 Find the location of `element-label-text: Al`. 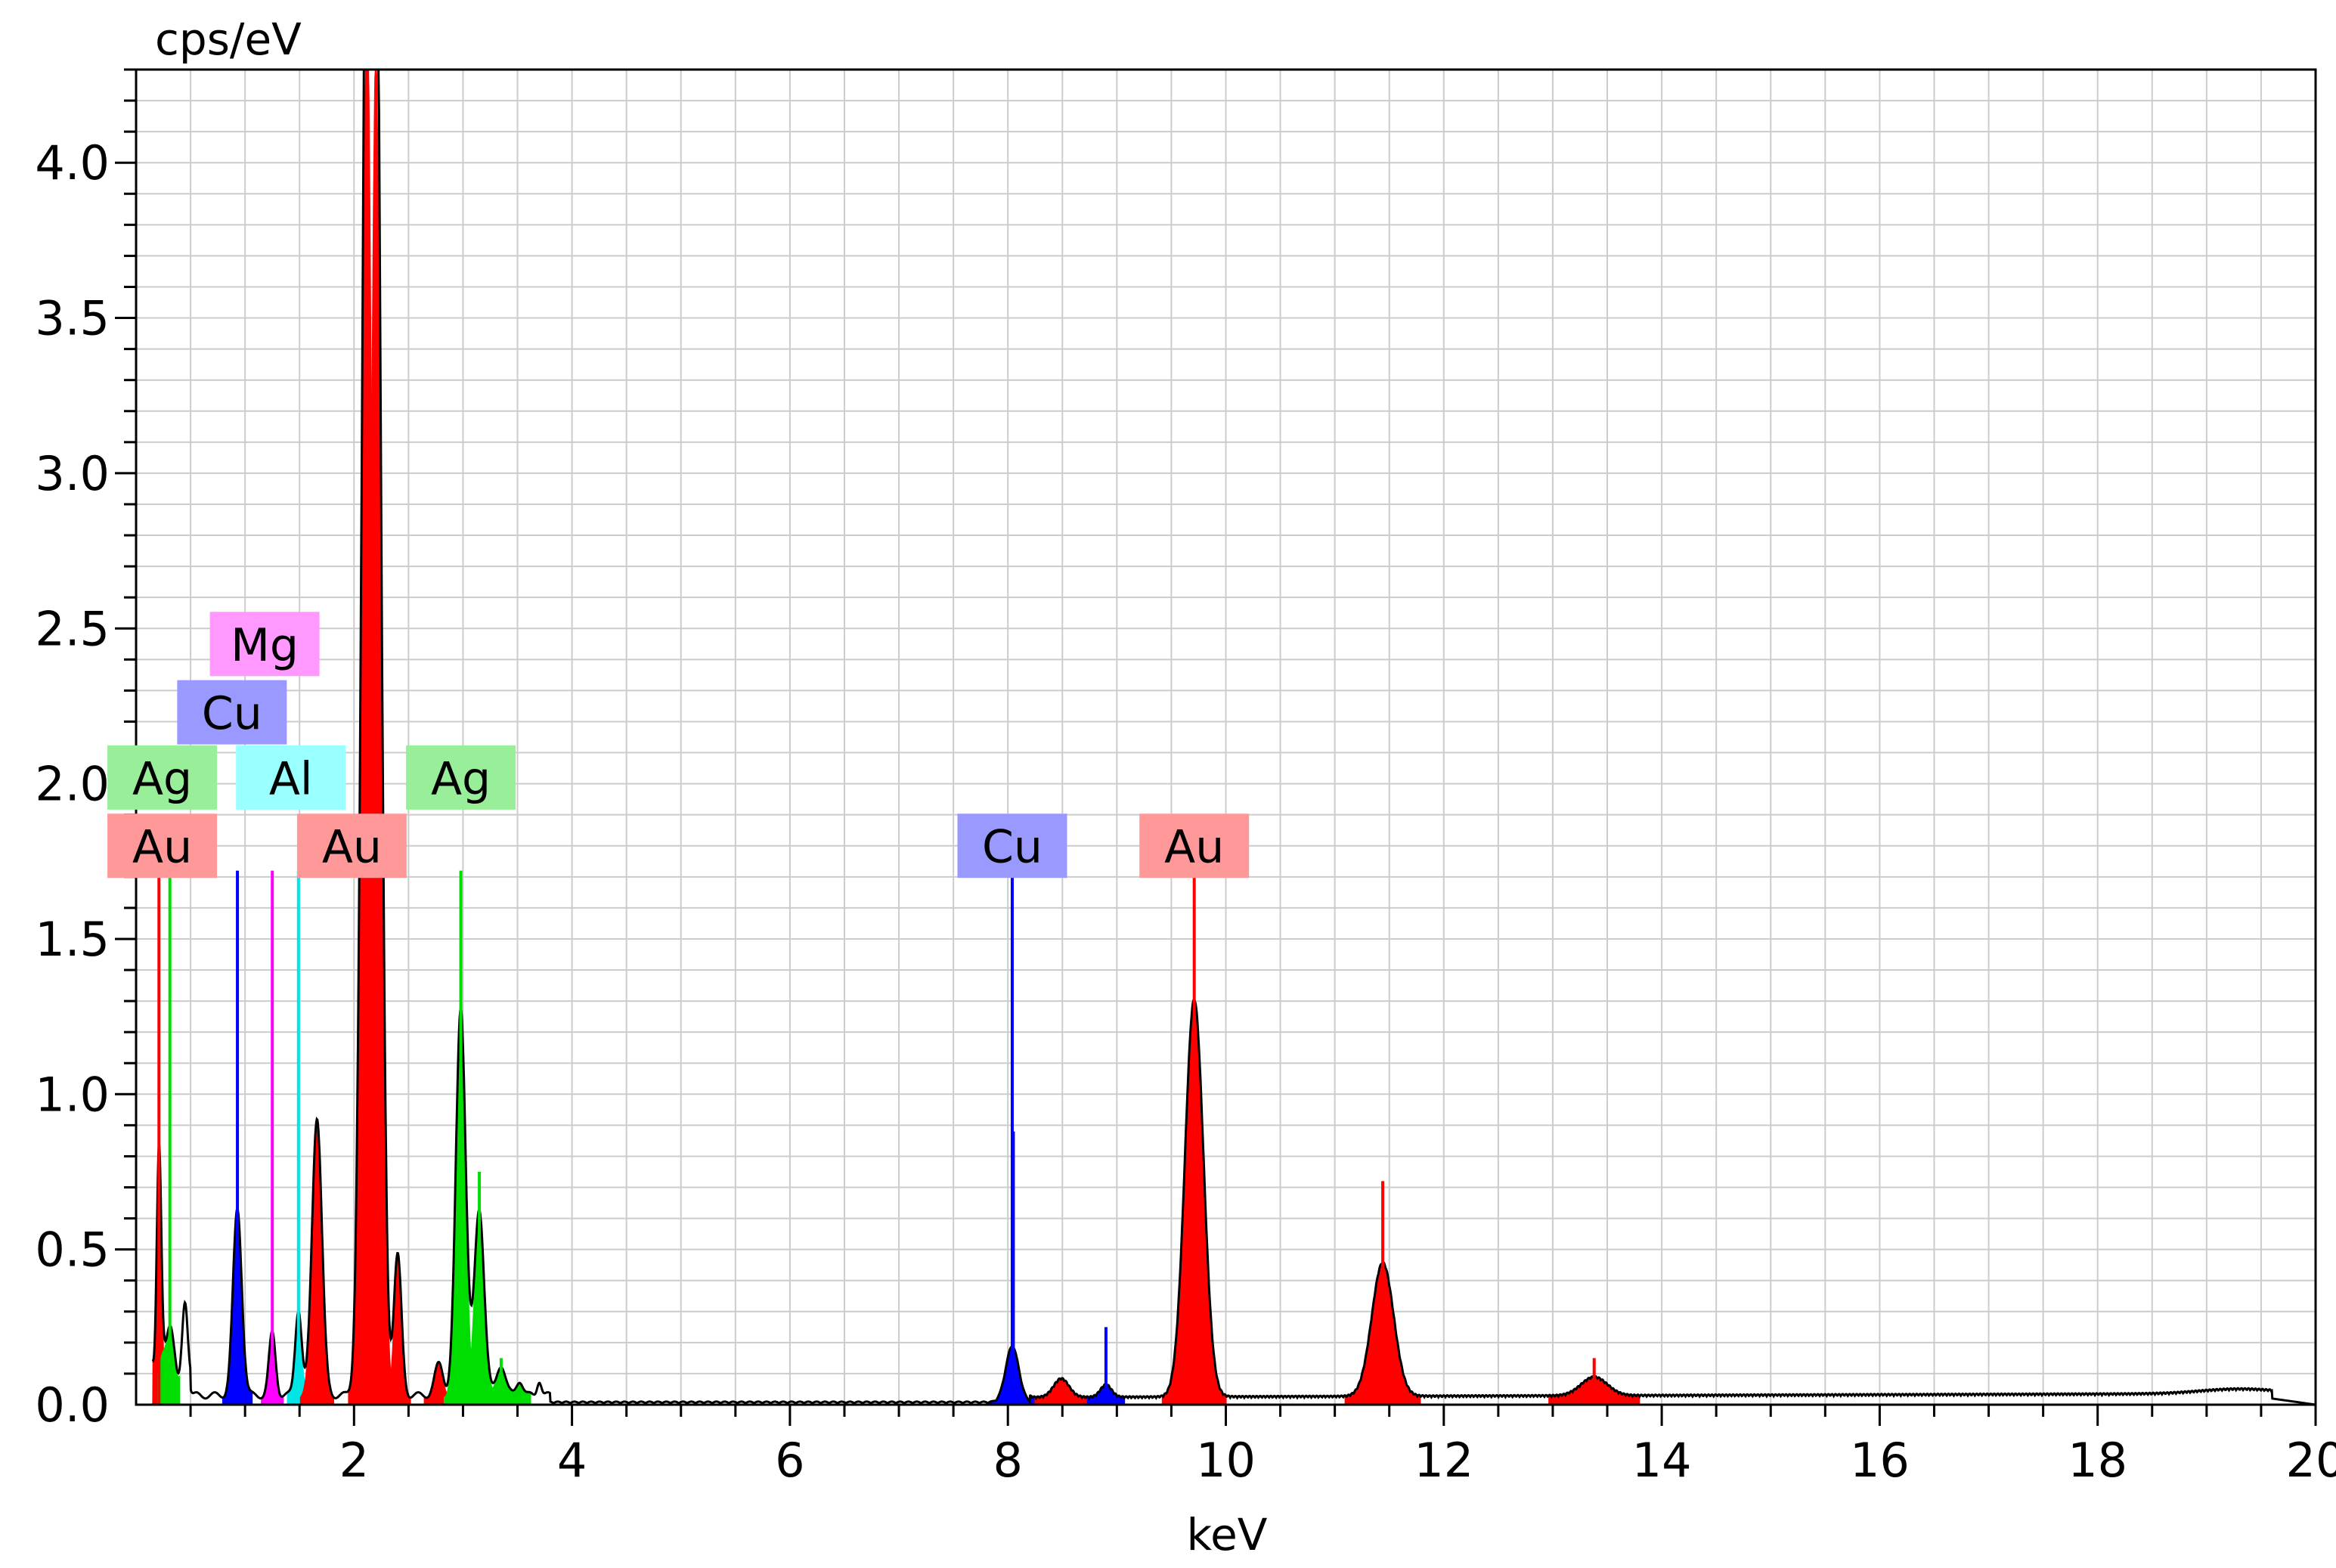

element-label-text: Al is located at coordinates (291, 778).